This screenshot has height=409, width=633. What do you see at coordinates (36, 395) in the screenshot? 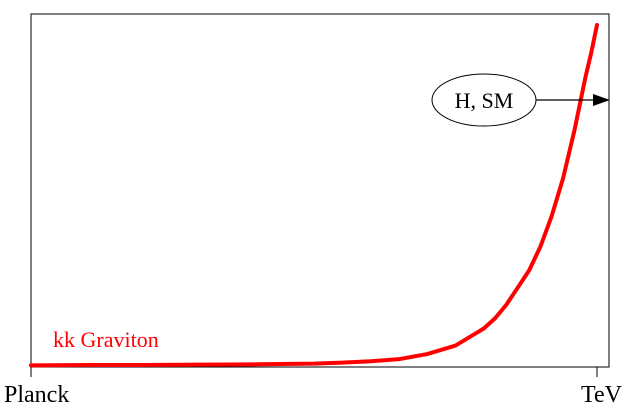
I see `x-tick-label-planck: Planck` at bounding box center [36, 395].